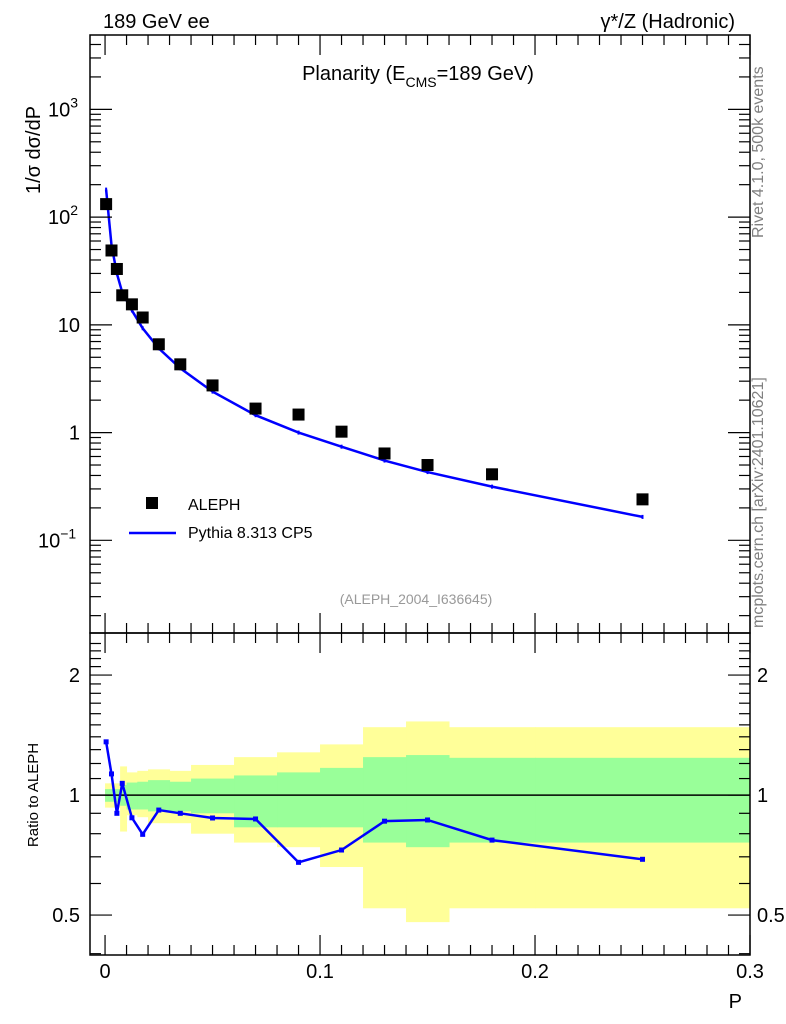  Describe the element at coordinates (758, 152) in the screenshot. I see `rivet-label: Rivet 4.1.0, 500k events` at that location.